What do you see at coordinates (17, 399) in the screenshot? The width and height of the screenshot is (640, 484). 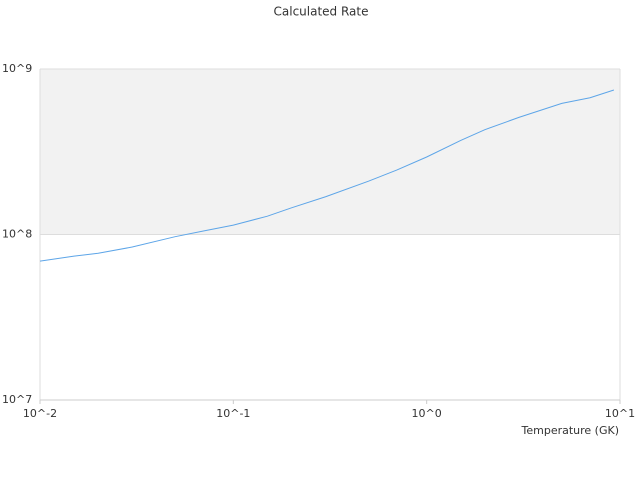 I see `y-tick-label: 10^7` at bounding box center [17, 399].